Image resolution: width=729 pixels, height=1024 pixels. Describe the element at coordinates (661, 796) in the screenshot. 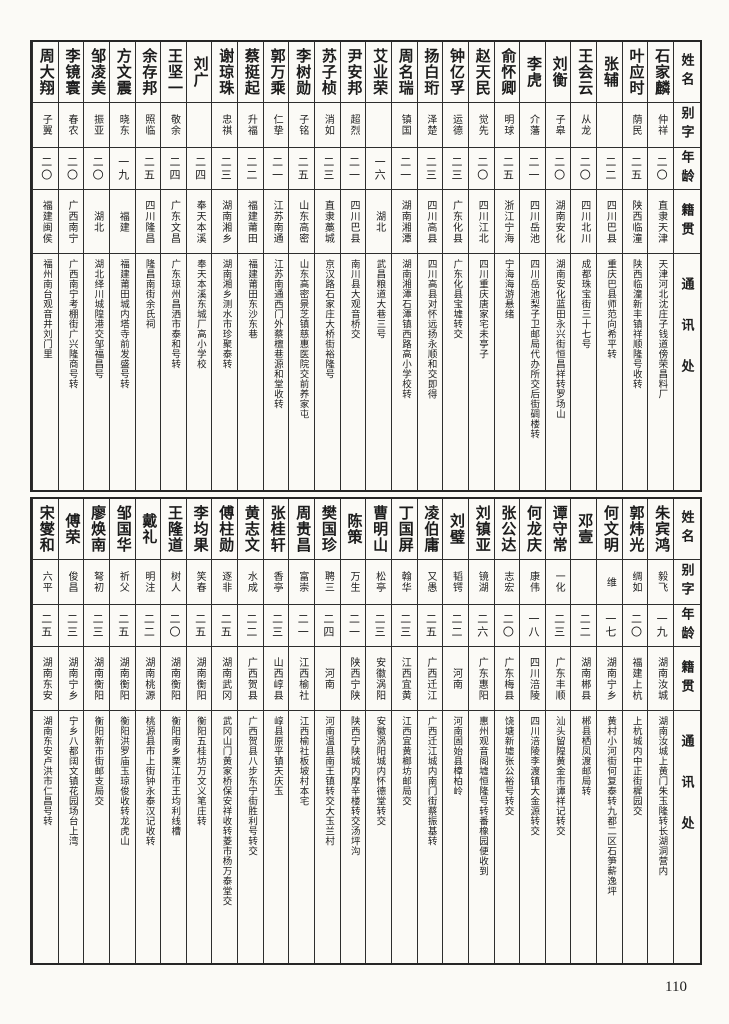

I see `person-address: 湖南汝城上黄门朱玉隆转长湖洞营内` at that location.